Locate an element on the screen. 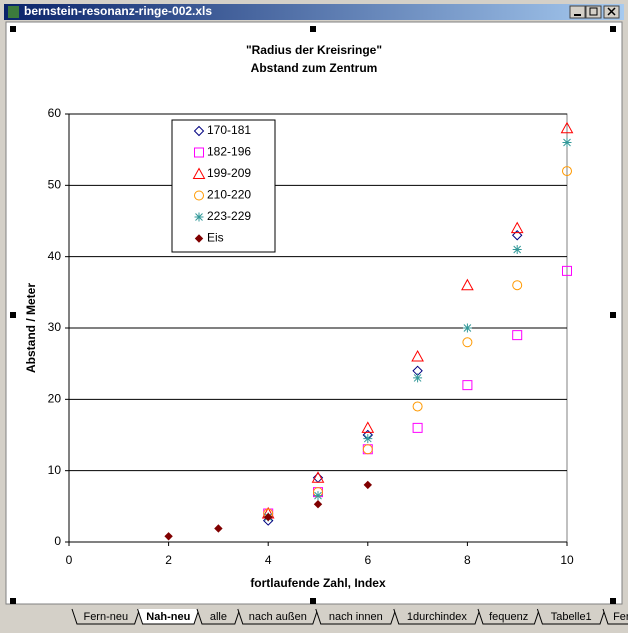 This screenshot has width=628, height=633. chart-title: "Radius der Kreisringe" is located at coordinates (314, 50).